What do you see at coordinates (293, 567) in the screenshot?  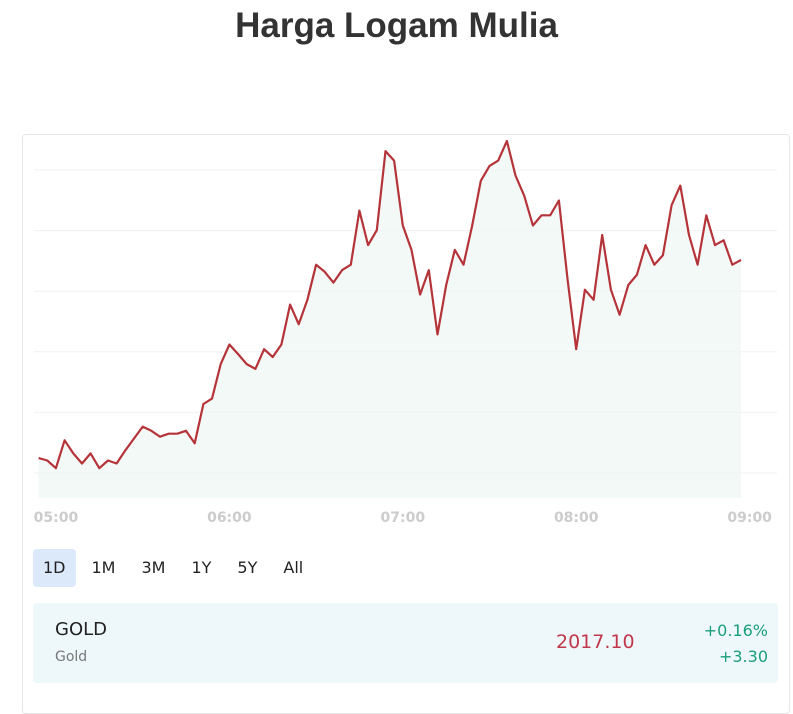 I see `range-button: All` at bounding box center [293, 567].